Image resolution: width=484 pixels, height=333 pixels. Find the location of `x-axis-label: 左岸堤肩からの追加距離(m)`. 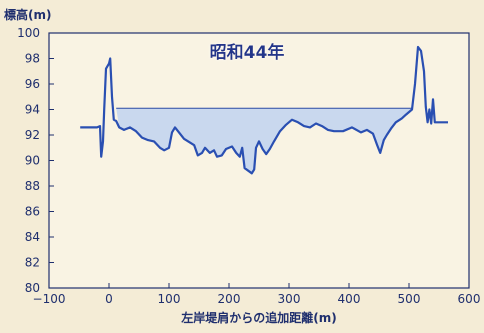

x-axis-label: 左岸堤肩からの追加距離(m) is located at coordinates (258, 317).